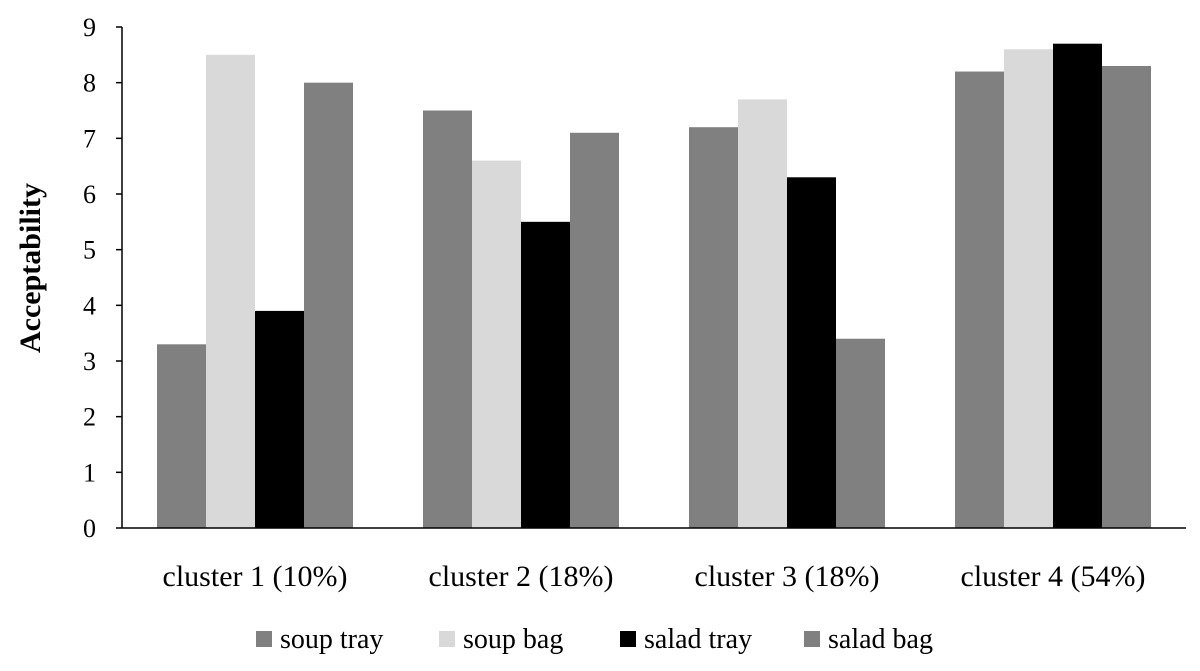  Describe the element at coordinates (30, 268) in the screenshot. I see `y-axis-title: Acceptability` at that location.